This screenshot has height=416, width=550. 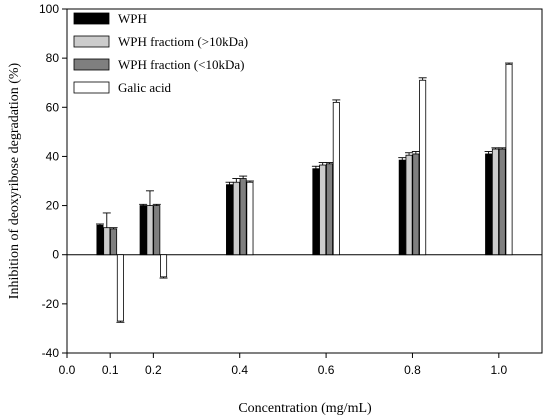 I want to click on y-tick-label: 100, so click(x=49, y=9).